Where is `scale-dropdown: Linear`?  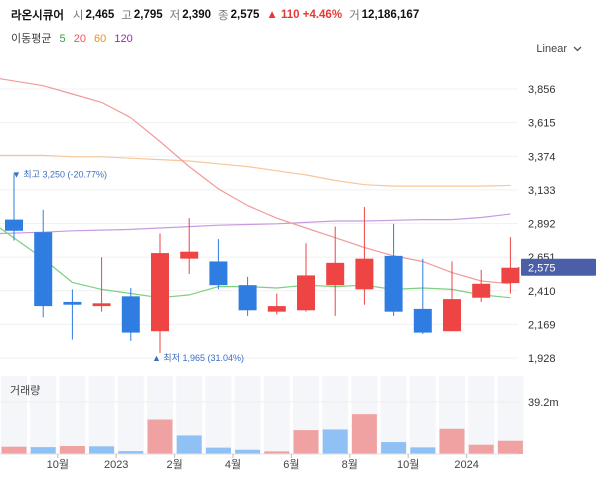
scale-dropdown: Linear is located at coordinates (559, 49).